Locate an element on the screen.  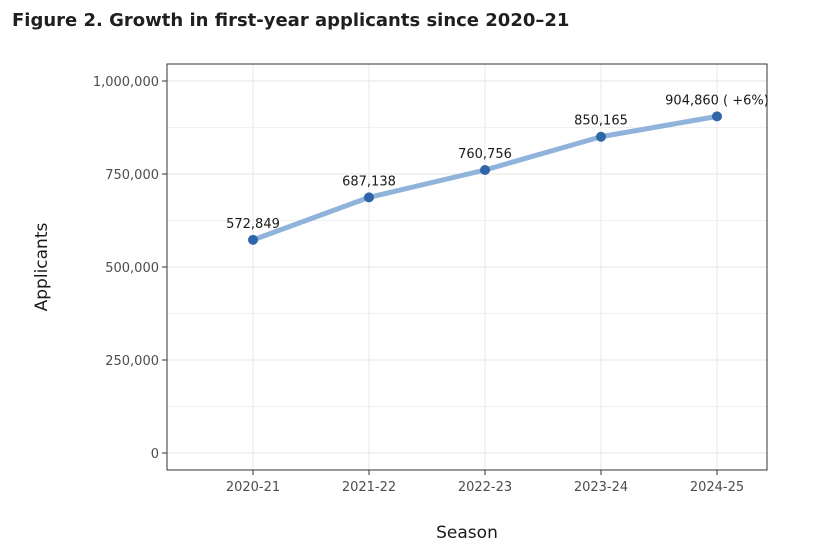
y-tick-label: 750,000 is located at coordinates (132, 175).